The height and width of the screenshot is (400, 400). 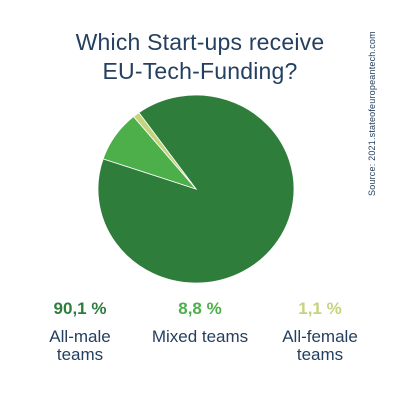 I want to click on pie-slice-all-female, so click(x=164, y=151).